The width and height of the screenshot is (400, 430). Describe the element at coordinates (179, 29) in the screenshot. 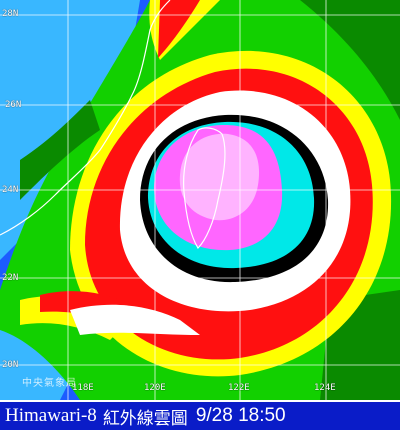

I see `red-north-spiral` at that location.